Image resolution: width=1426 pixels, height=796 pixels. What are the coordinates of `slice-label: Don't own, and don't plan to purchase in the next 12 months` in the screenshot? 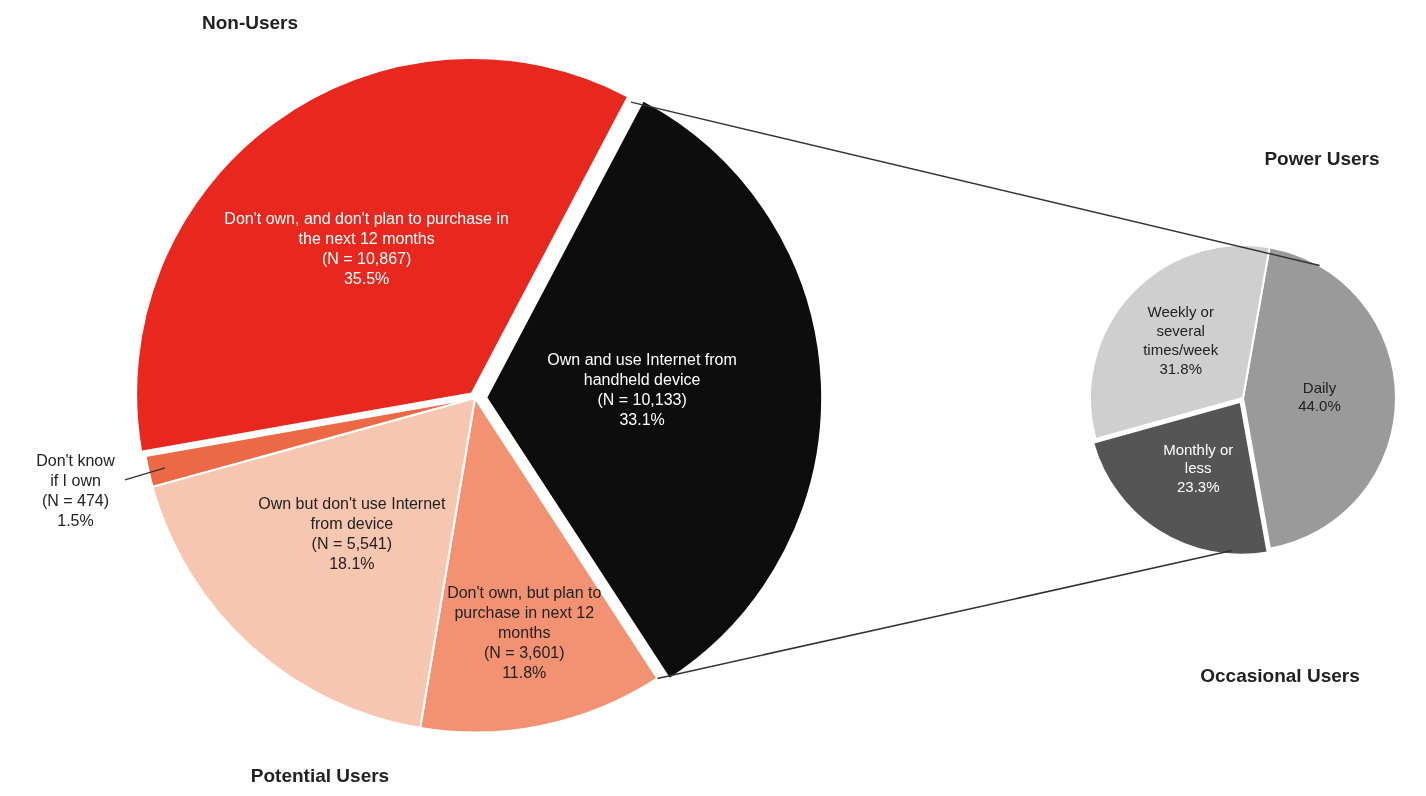 It's located at (366, 228).